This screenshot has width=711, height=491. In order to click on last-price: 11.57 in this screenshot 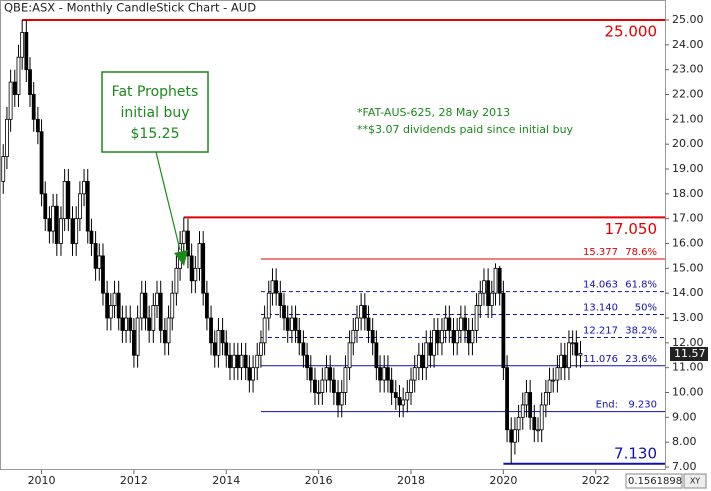, I will do `click(690, 353)`.